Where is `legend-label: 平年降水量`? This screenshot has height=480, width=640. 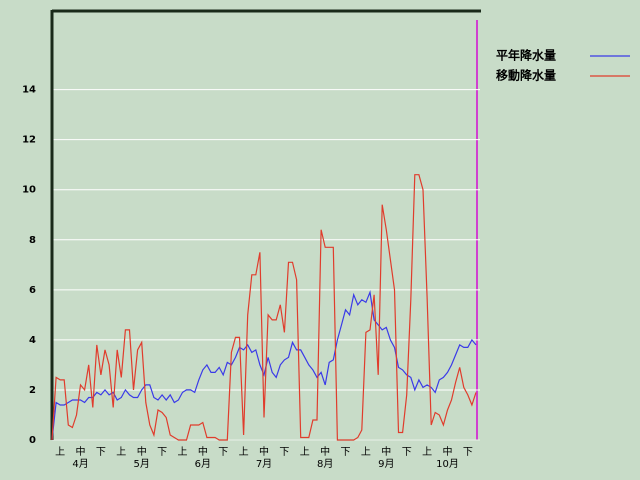
legend-label: 平年降水量 is located at coordinates (526, 55).